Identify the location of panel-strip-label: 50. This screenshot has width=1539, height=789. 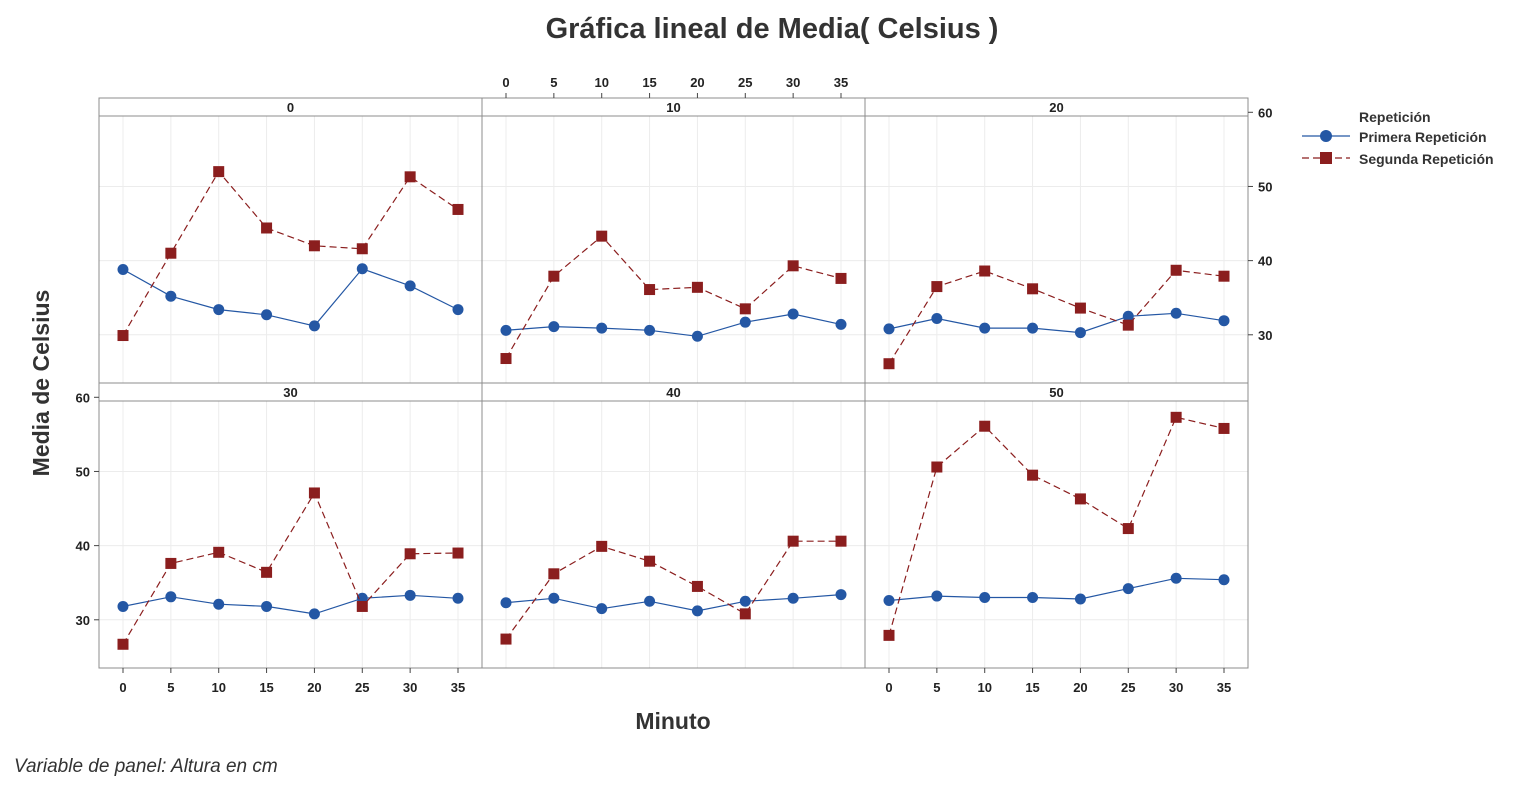
(1056, 392).